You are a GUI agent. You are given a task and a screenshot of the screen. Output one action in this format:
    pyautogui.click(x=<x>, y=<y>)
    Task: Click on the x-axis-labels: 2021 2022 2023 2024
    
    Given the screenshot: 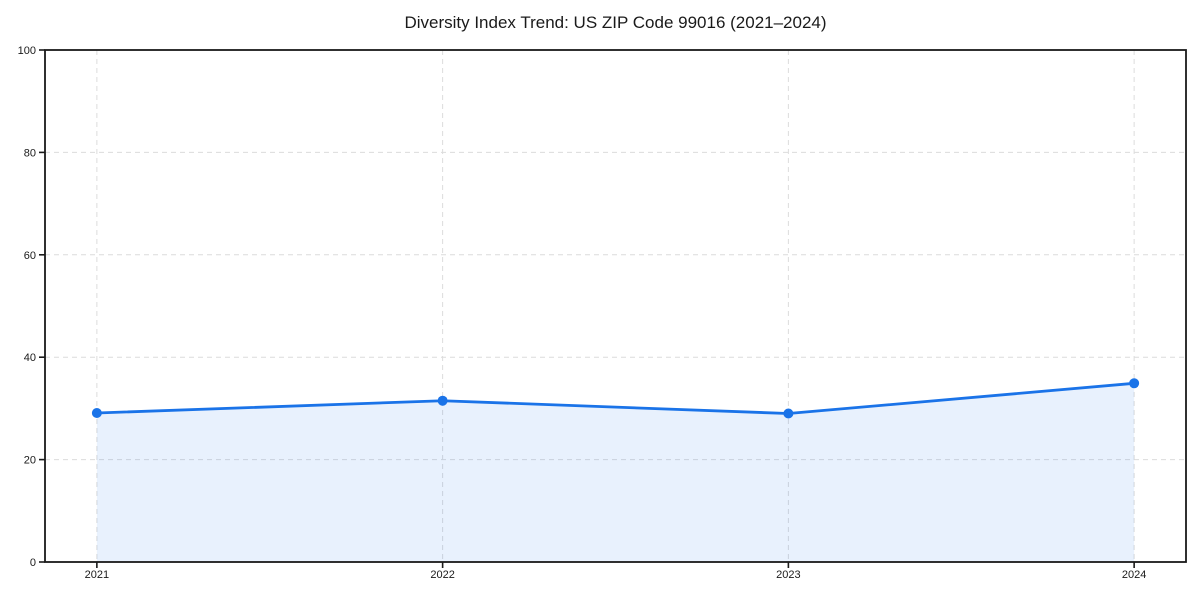 What is the action you would take?
    pyautogui.click(x=616, y=575)
    